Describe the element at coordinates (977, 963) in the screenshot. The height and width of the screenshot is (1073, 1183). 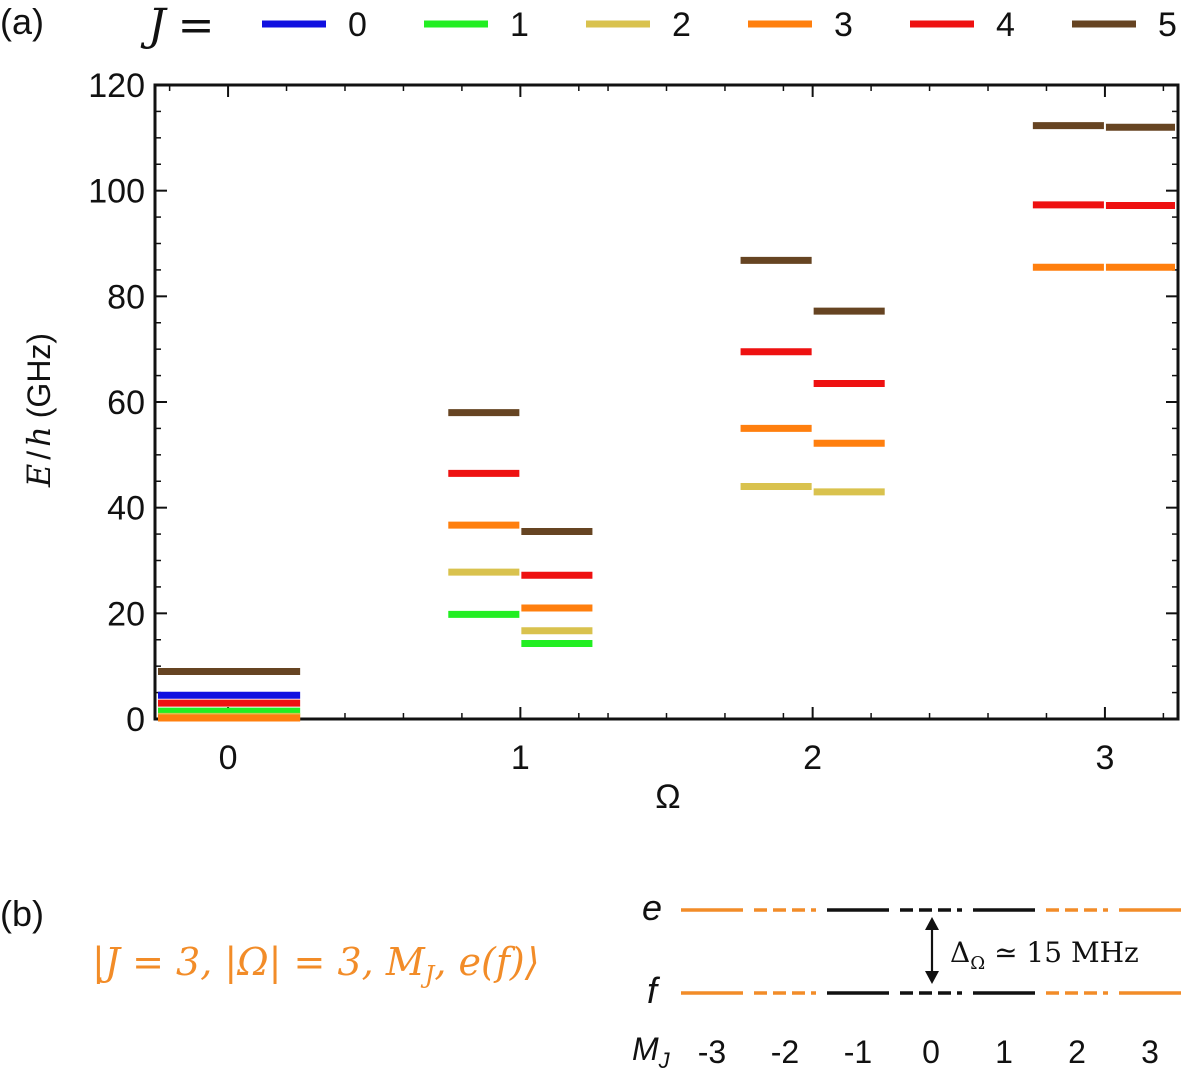
I see `splitting-sub: Ω` at that location.